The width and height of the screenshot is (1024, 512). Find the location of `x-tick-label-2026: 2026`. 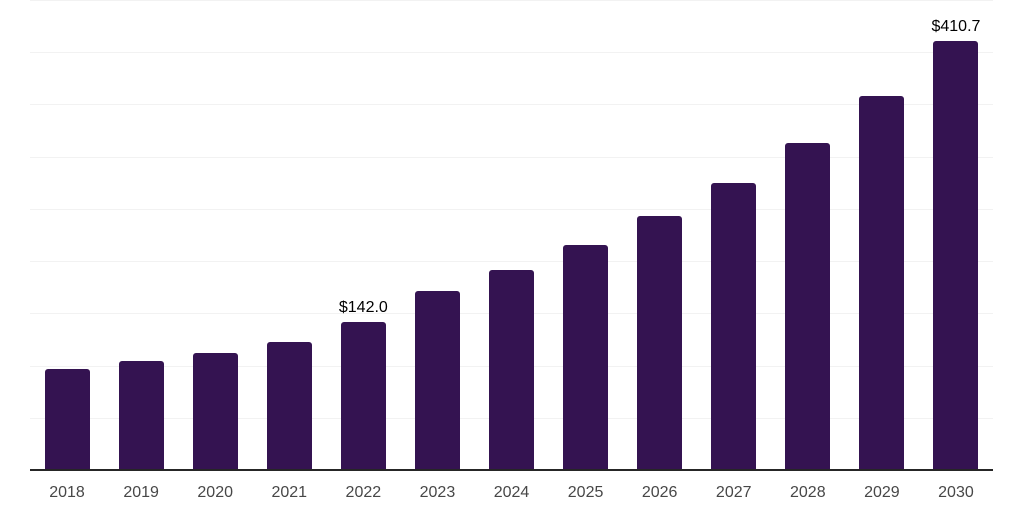

x-tick-label-2026: 2026 is located at coordinates (659, 492).